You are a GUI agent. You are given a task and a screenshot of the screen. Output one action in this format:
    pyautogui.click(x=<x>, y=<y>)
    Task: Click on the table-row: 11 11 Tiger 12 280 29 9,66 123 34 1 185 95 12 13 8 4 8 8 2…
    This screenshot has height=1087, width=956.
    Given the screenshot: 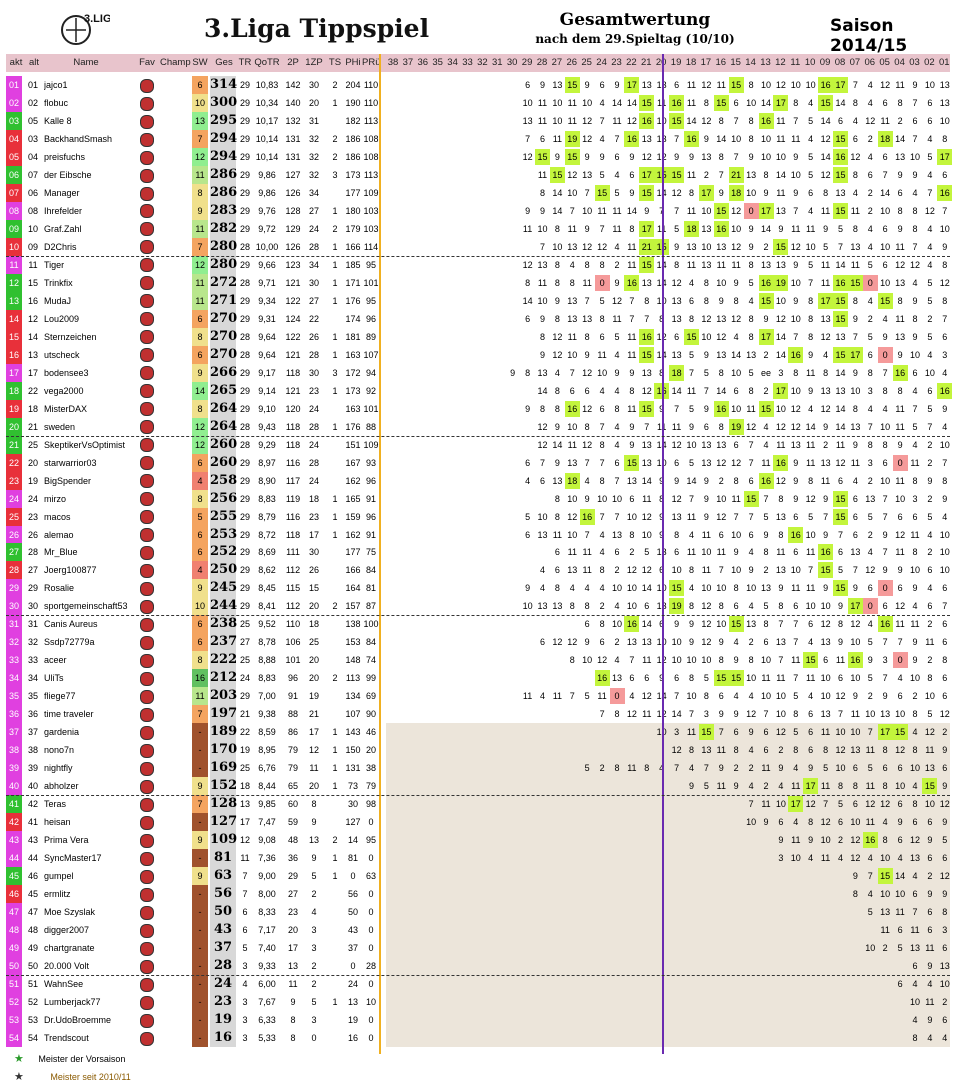 What is the action you would take?
    pyautogui.click(x=478, y=264)
    